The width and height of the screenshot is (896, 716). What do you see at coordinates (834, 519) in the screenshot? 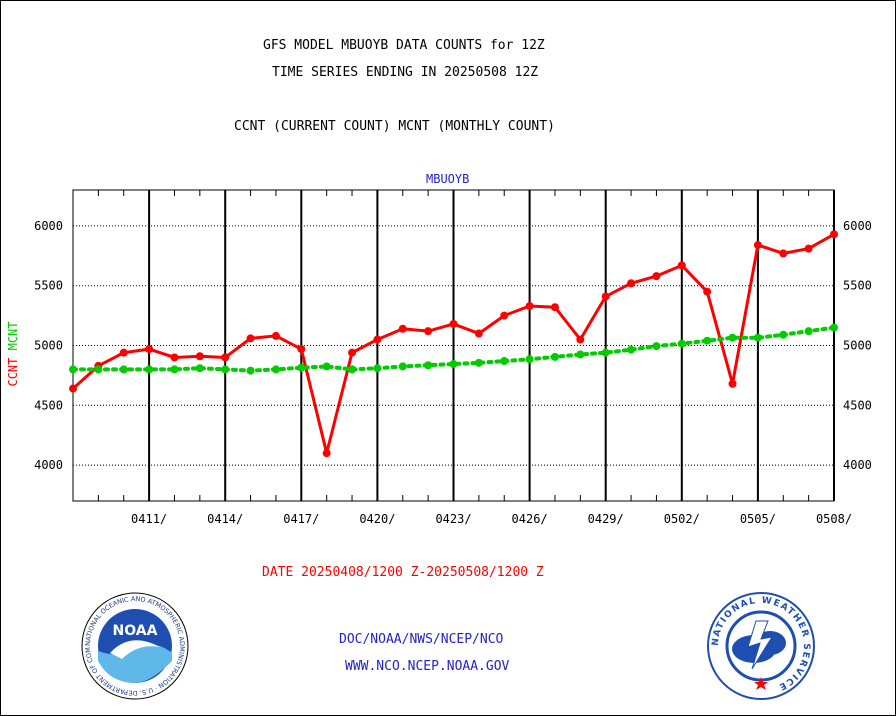
I see `x-tick-label: 0508/` at bounding box center [834, 519].